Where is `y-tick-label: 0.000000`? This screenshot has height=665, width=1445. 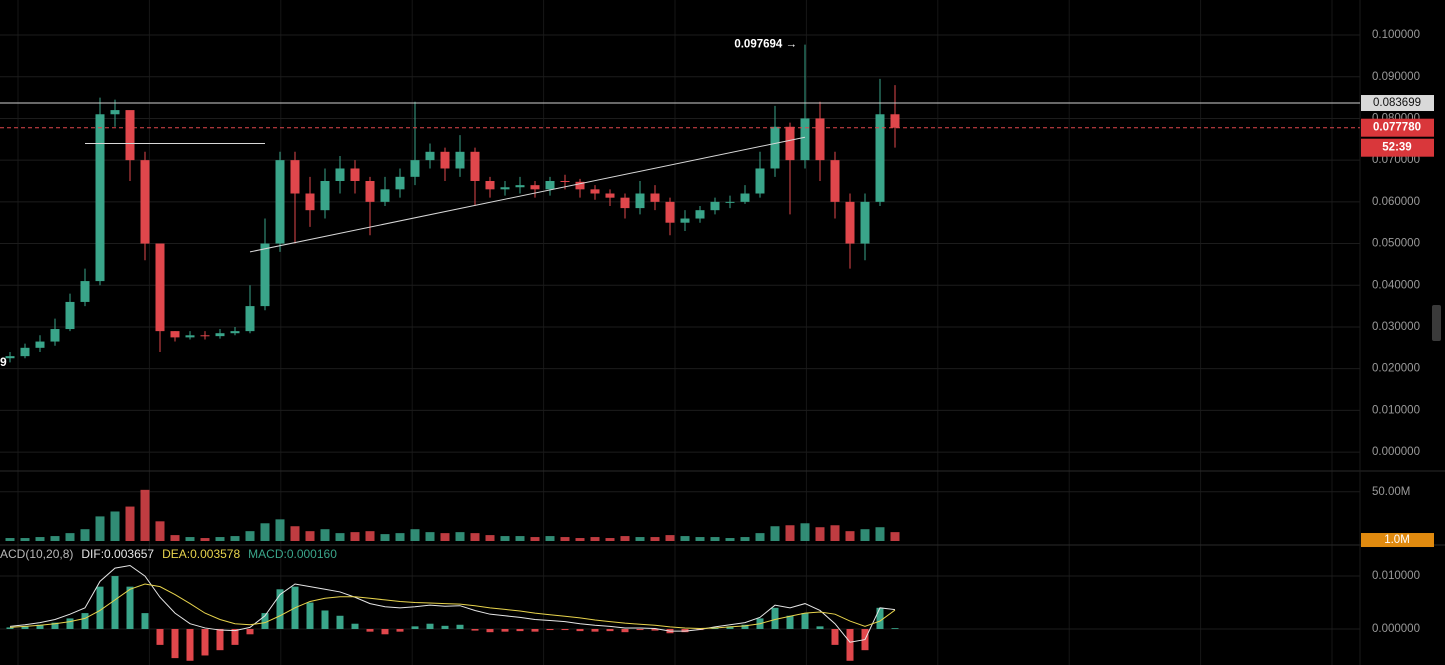 y-tick-label: 0.000000 is located at coordinates (1396, 629).